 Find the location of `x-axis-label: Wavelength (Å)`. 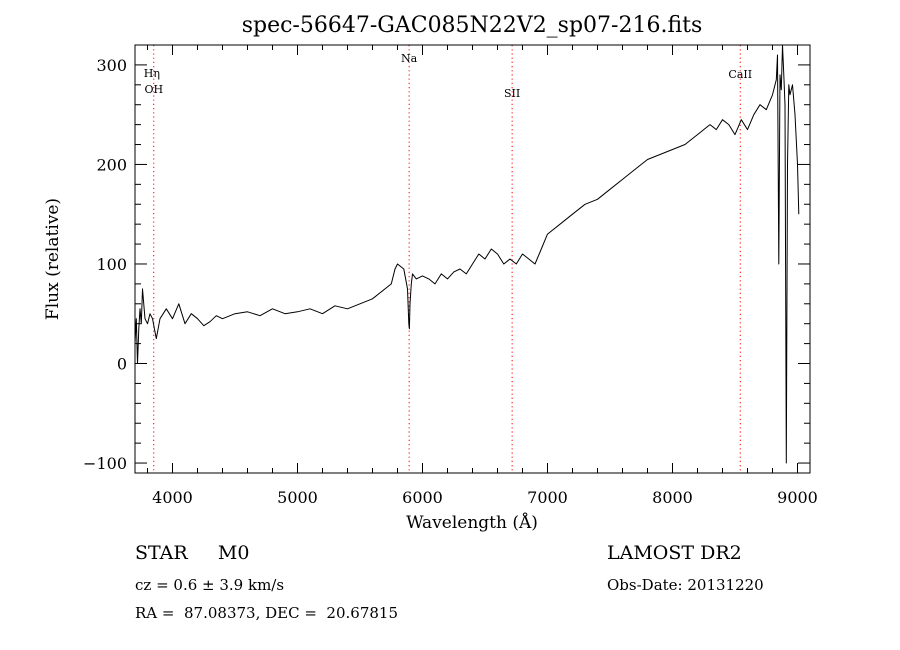

x-axis-label: Wavelength (Å) is located at coordinates (472, 522).